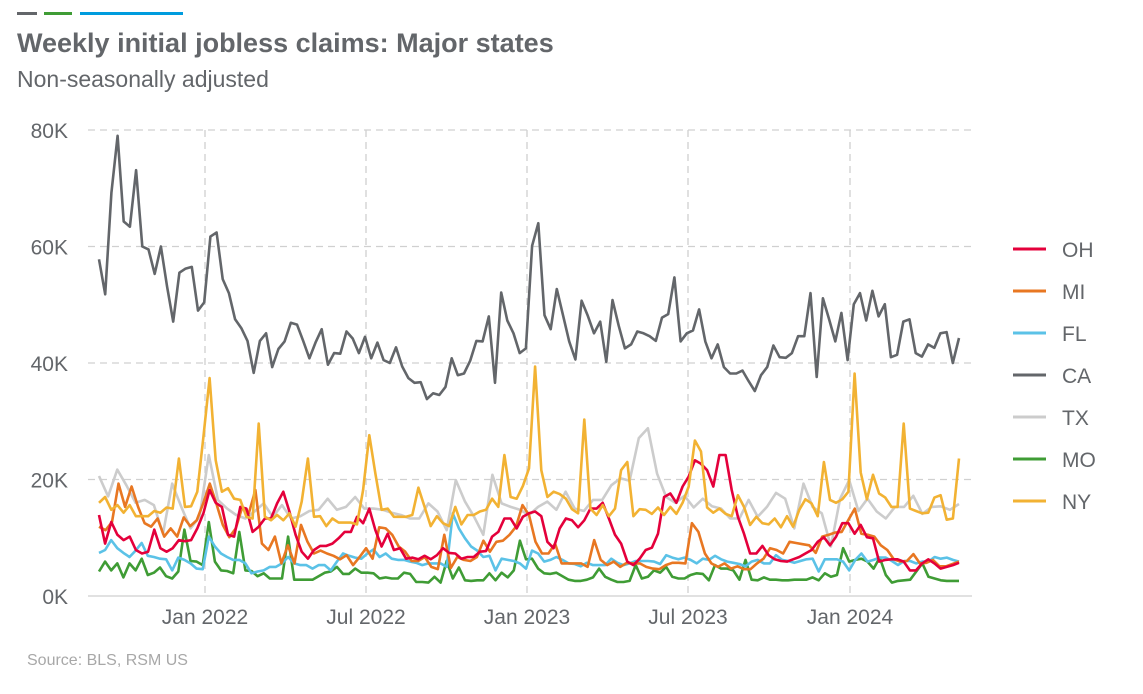 The height and width of the screenshot is (694, 1143). Describe the element at coordinates (55, 597) in the screenshot. I see `y-tick-label: 0K` at that location.